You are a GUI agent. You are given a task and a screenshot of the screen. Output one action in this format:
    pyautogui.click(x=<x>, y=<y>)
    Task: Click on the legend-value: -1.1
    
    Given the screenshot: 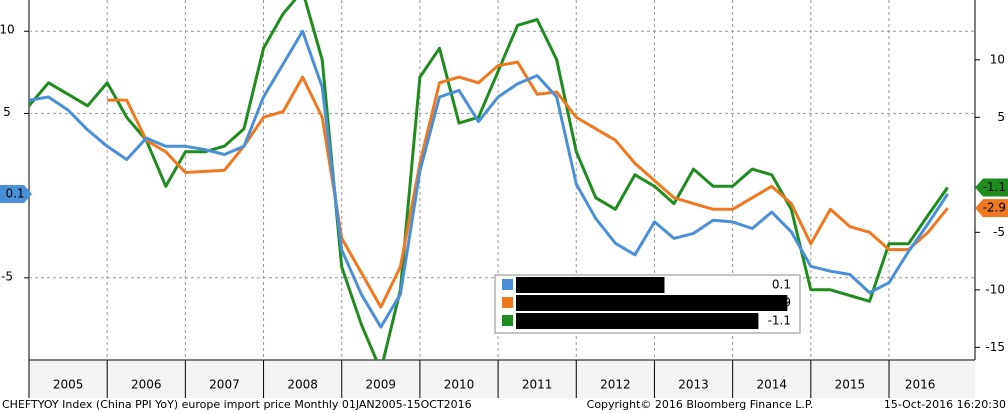 What is the action you would take?
    pyautogui.click(x=779, y=321)
    